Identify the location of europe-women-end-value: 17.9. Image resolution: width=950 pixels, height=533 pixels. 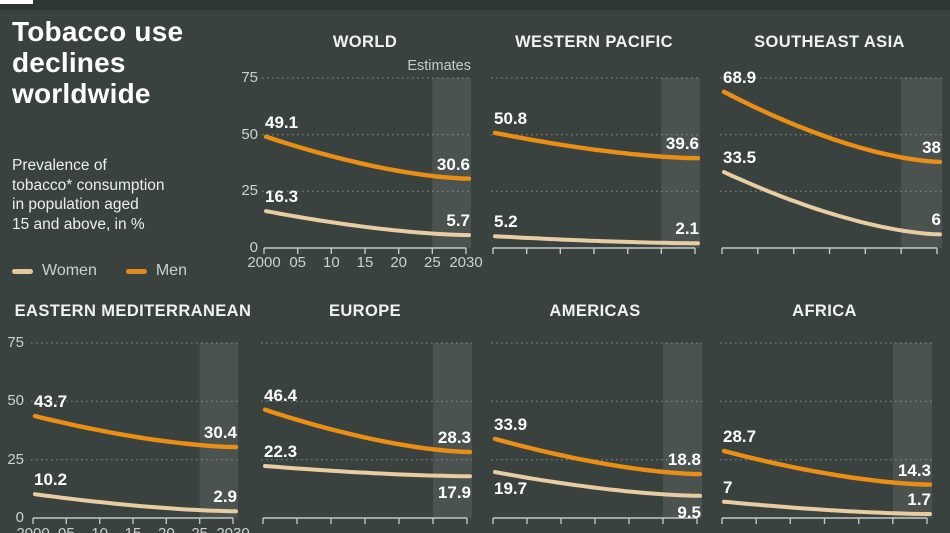
(454, 493).